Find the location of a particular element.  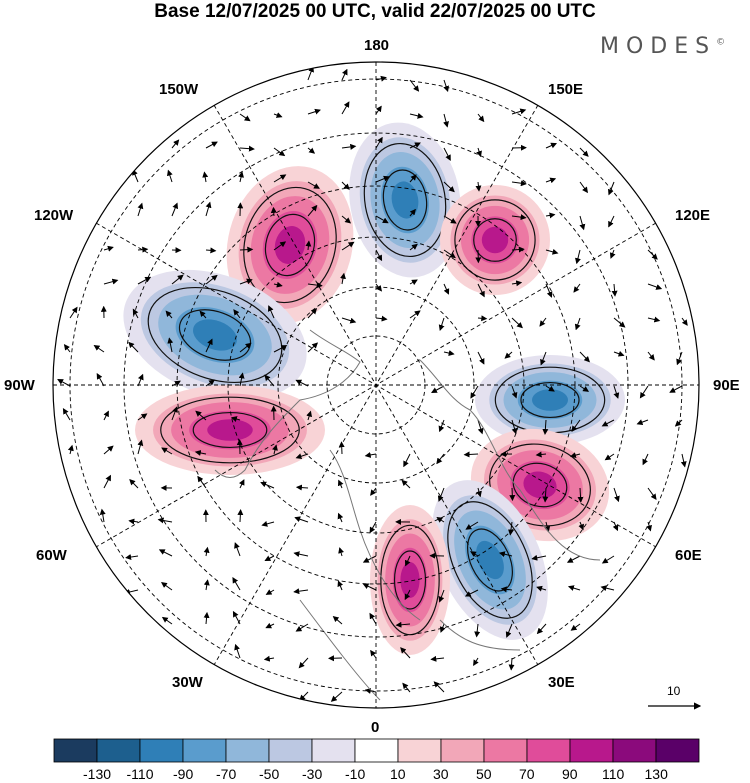

colorbar-tick-label: -50 is located at coordinates (269, 774).